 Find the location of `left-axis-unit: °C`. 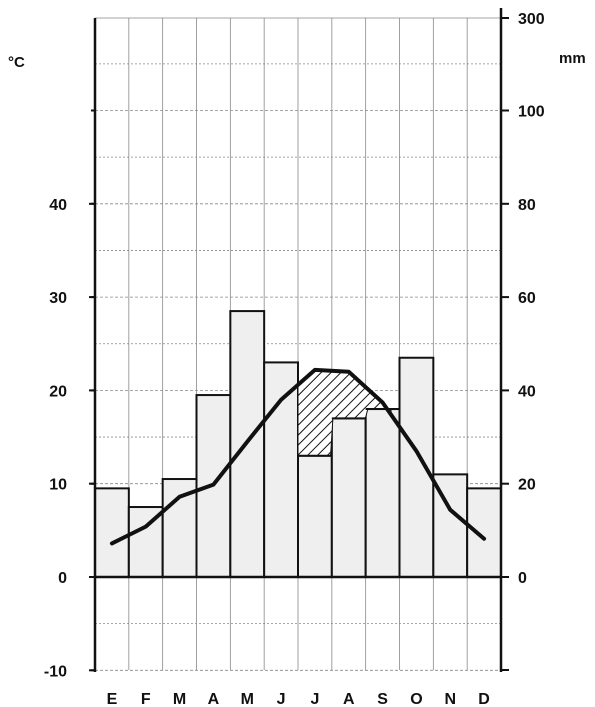

left-axis-unit: °C is located at coordinates (16, 62).